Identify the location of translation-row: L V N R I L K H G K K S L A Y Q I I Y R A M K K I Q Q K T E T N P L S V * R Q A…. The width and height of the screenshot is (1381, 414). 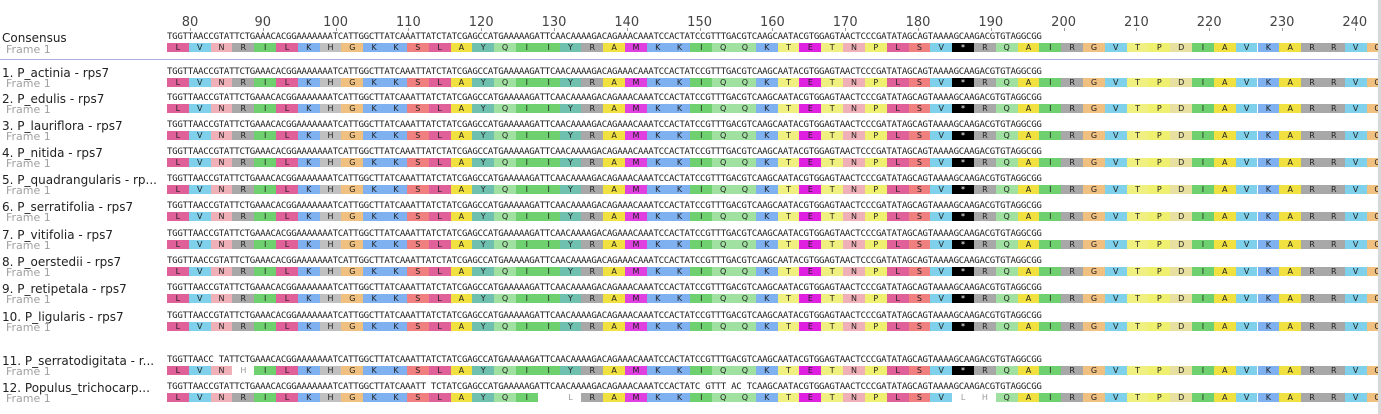
(774, 326).